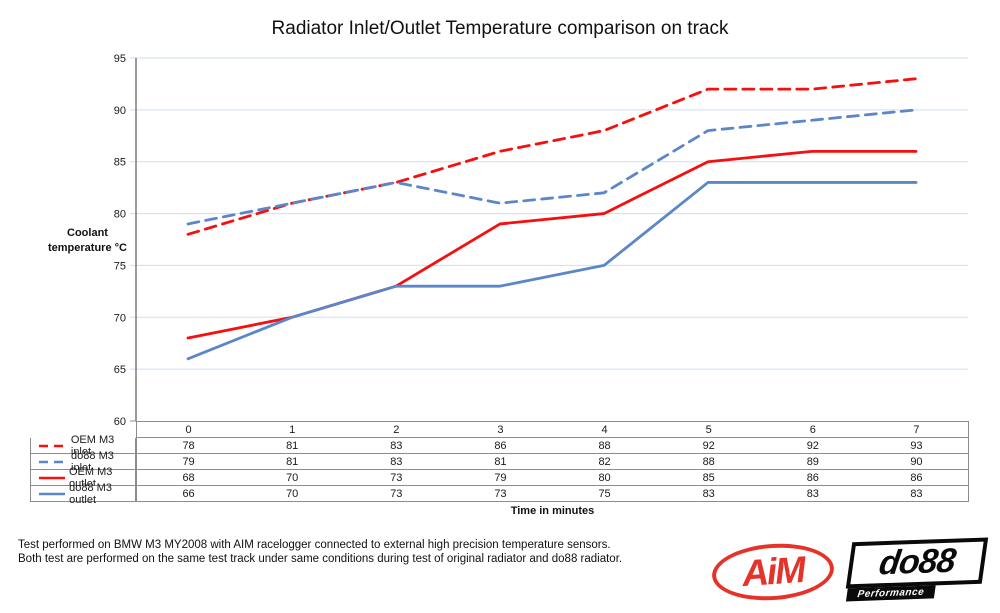 The height and width of the screenshot is (613, 1000). Describe the element at coordinates (890, 593) in the screenshot. I see `do88-logo-performance-bar: Performance` at that location.